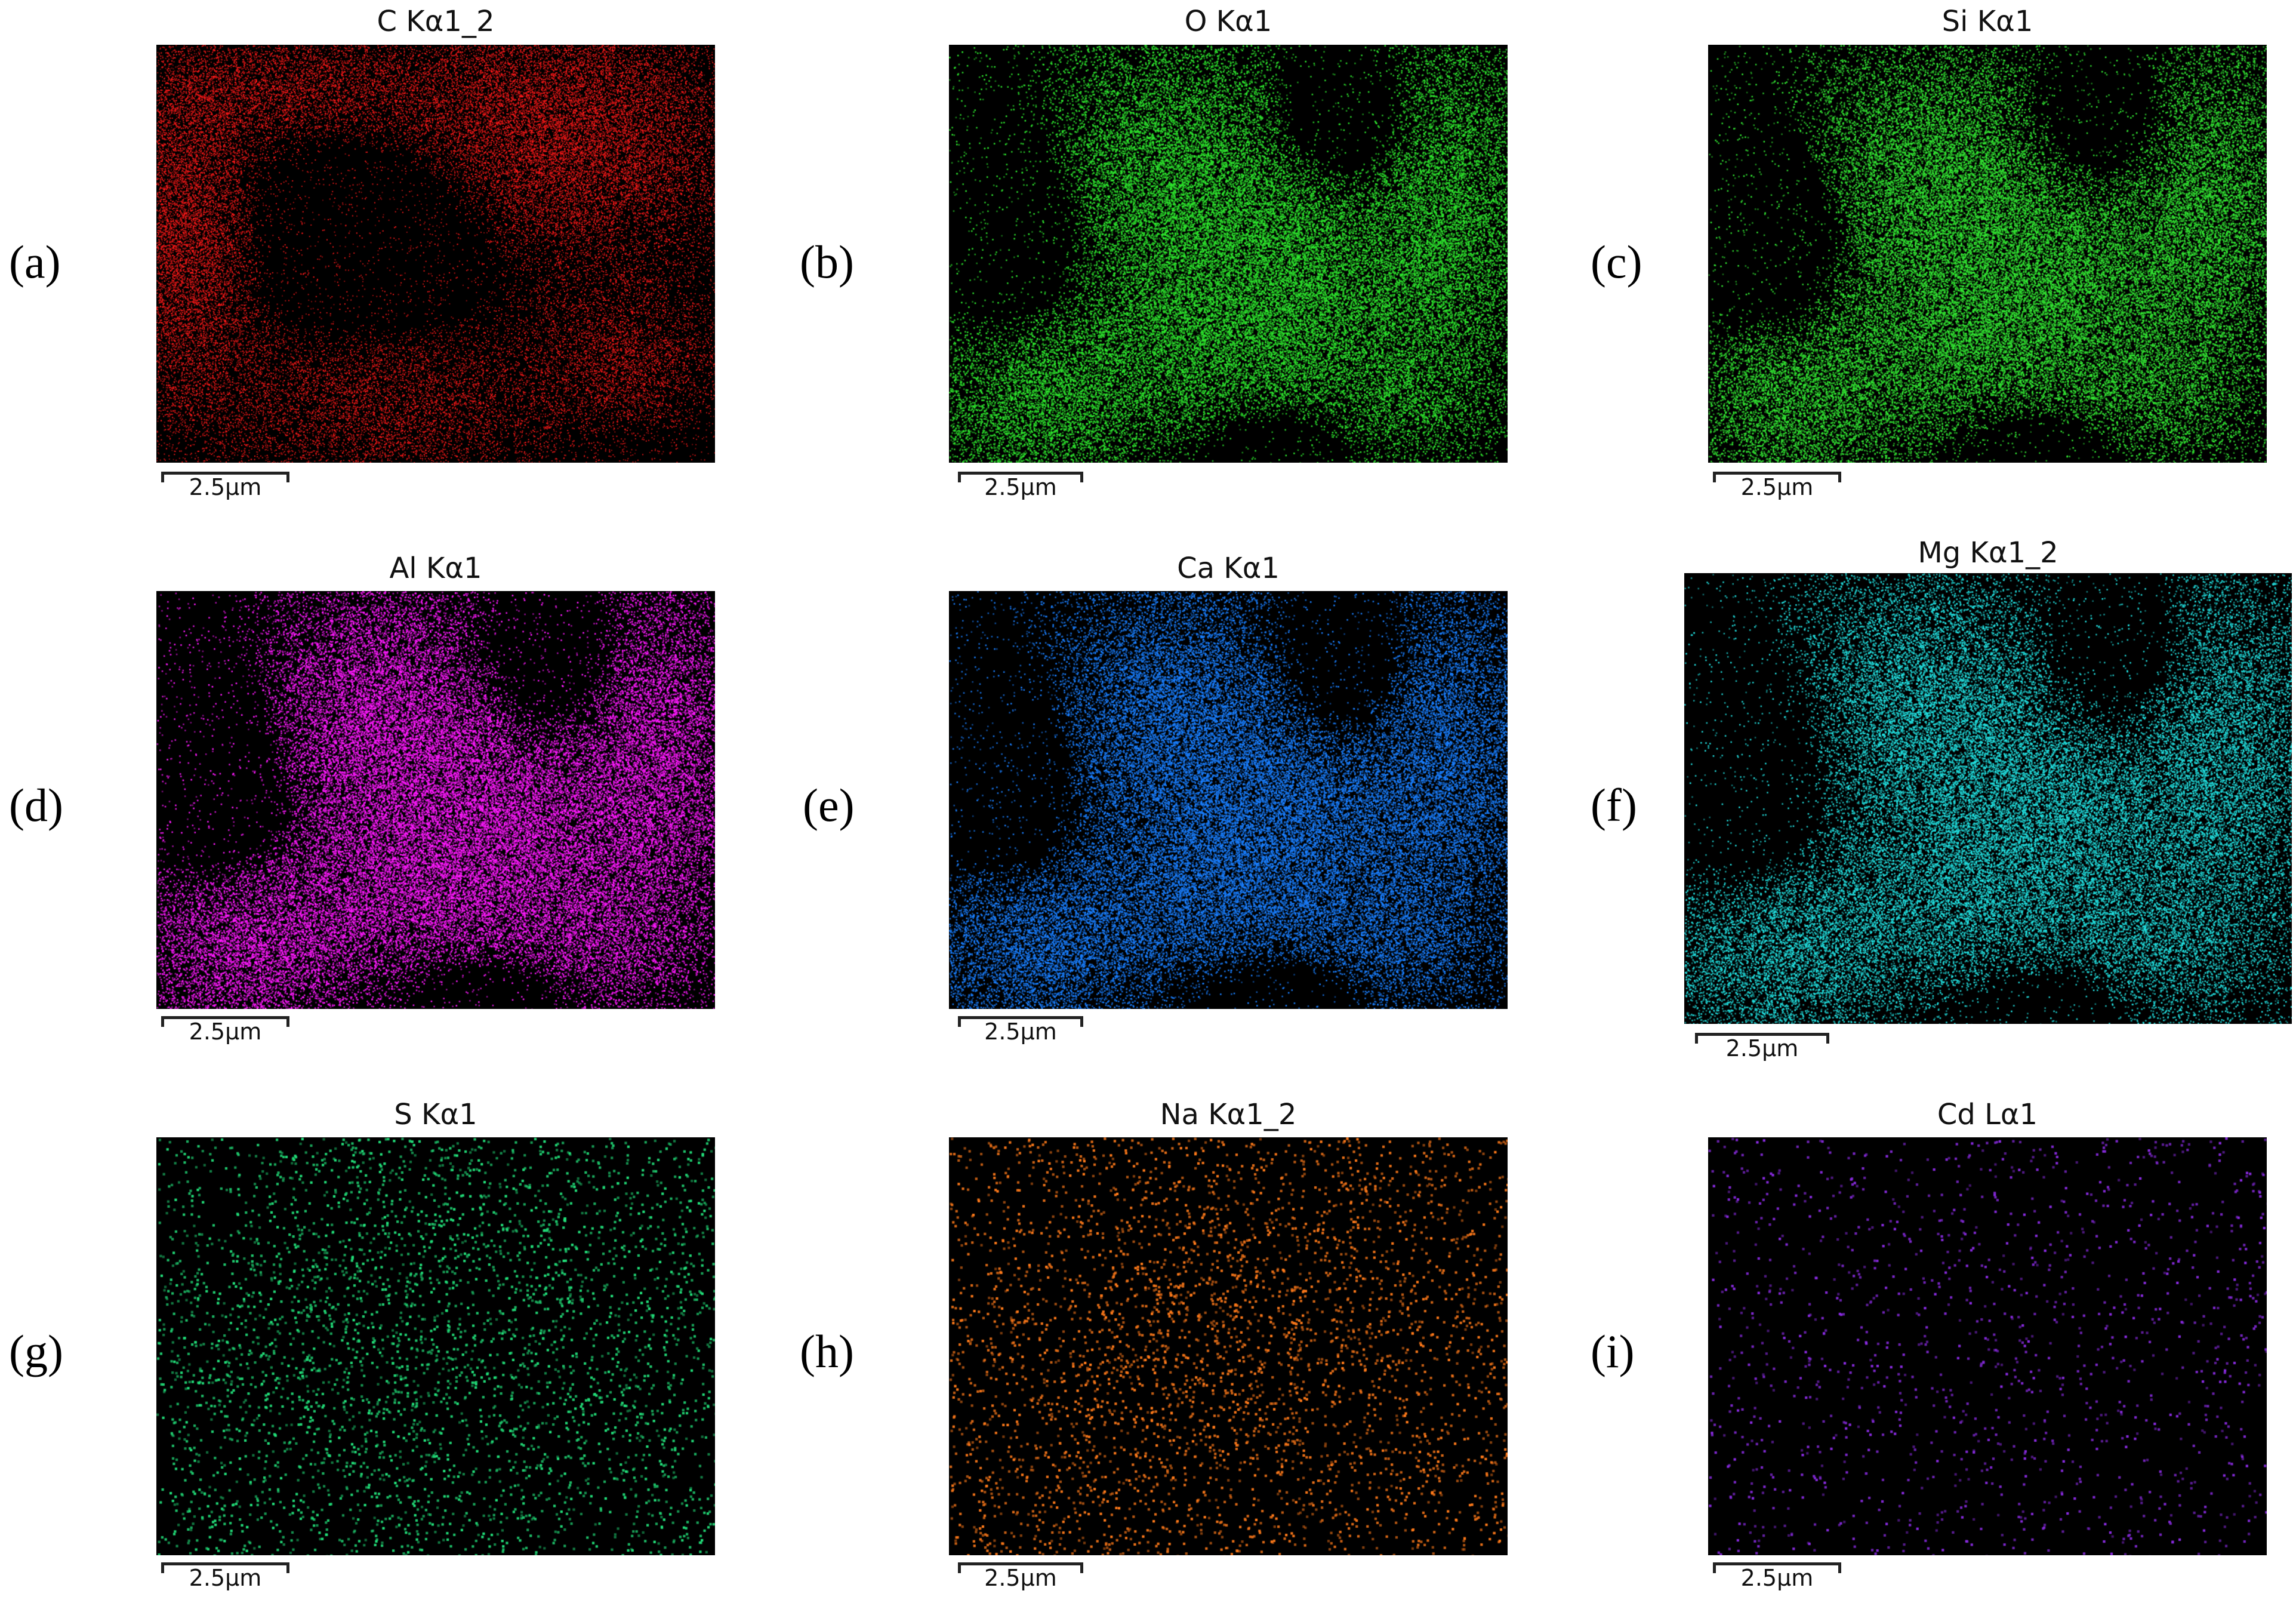 The height and width of the screenshot is (1600, 2296). I want to click on element-map-carbon-canvas, so click(435, 254).